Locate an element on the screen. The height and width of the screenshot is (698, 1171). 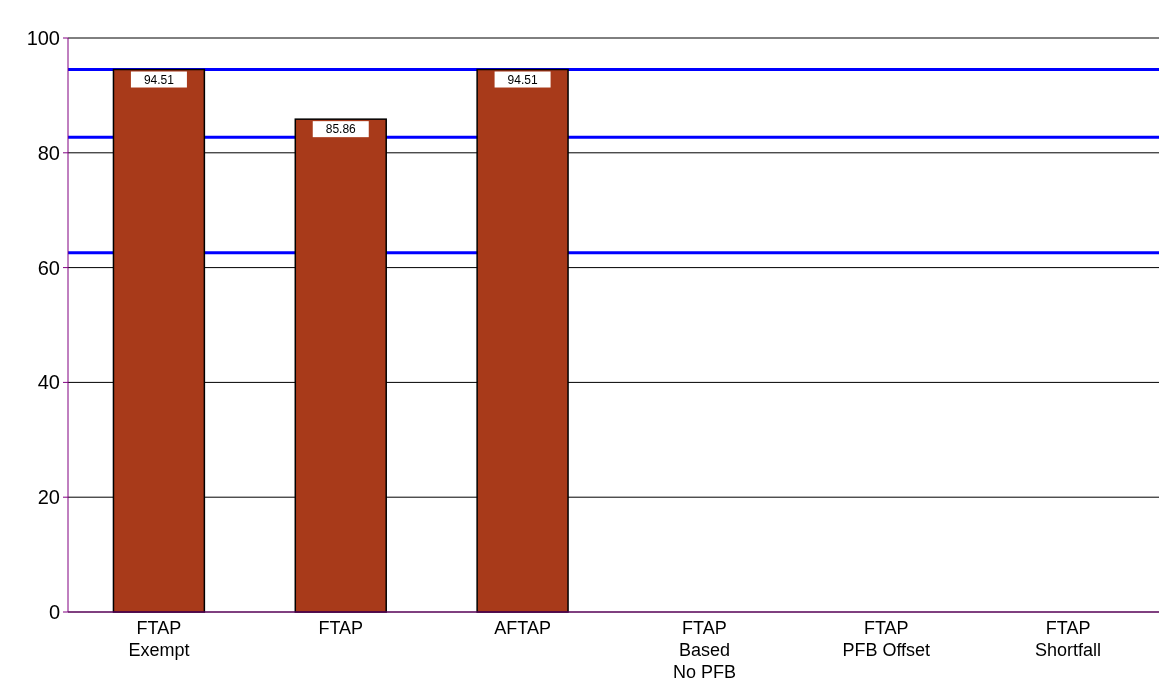
x-tick-label: FTAP Based No PFB is located at coordinates (704, 650).